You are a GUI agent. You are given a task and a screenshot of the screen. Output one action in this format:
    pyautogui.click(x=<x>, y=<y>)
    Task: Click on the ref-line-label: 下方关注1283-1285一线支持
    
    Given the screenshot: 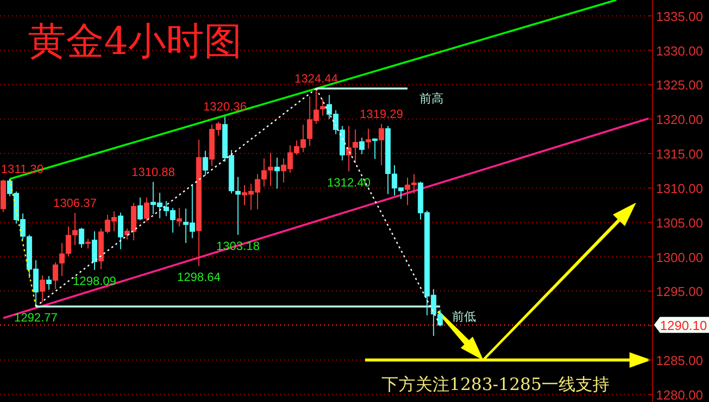 What is the action you would take?
    pyautogui.click(x=495, y=385)
    